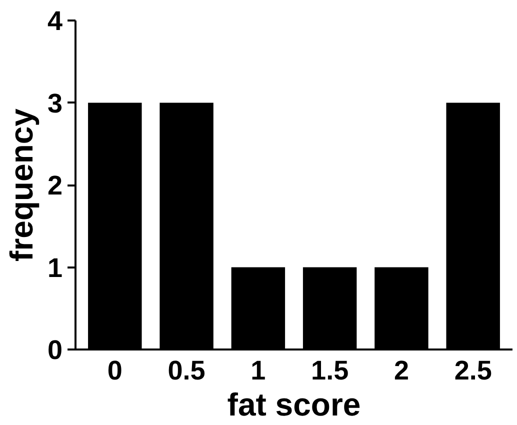 The height and width of the screenshot is (425, 517). I want to click on x-tick-label: 0.5, so click(187, 371).